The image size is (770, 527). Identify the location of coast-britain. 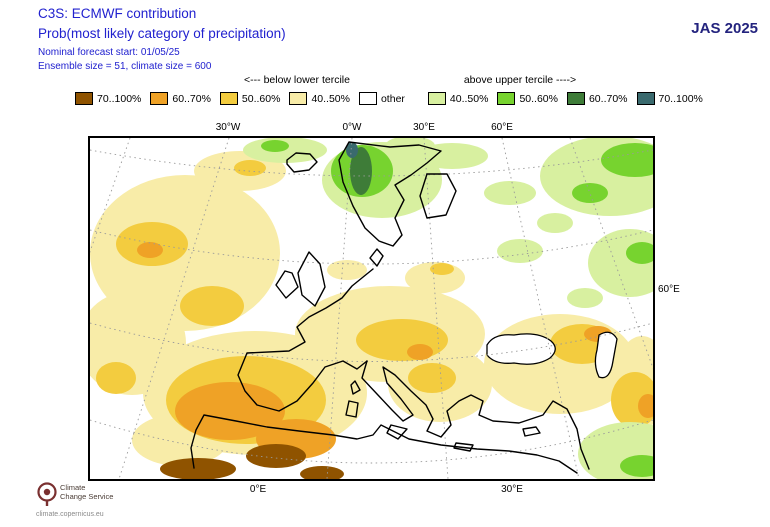
(311, 279).